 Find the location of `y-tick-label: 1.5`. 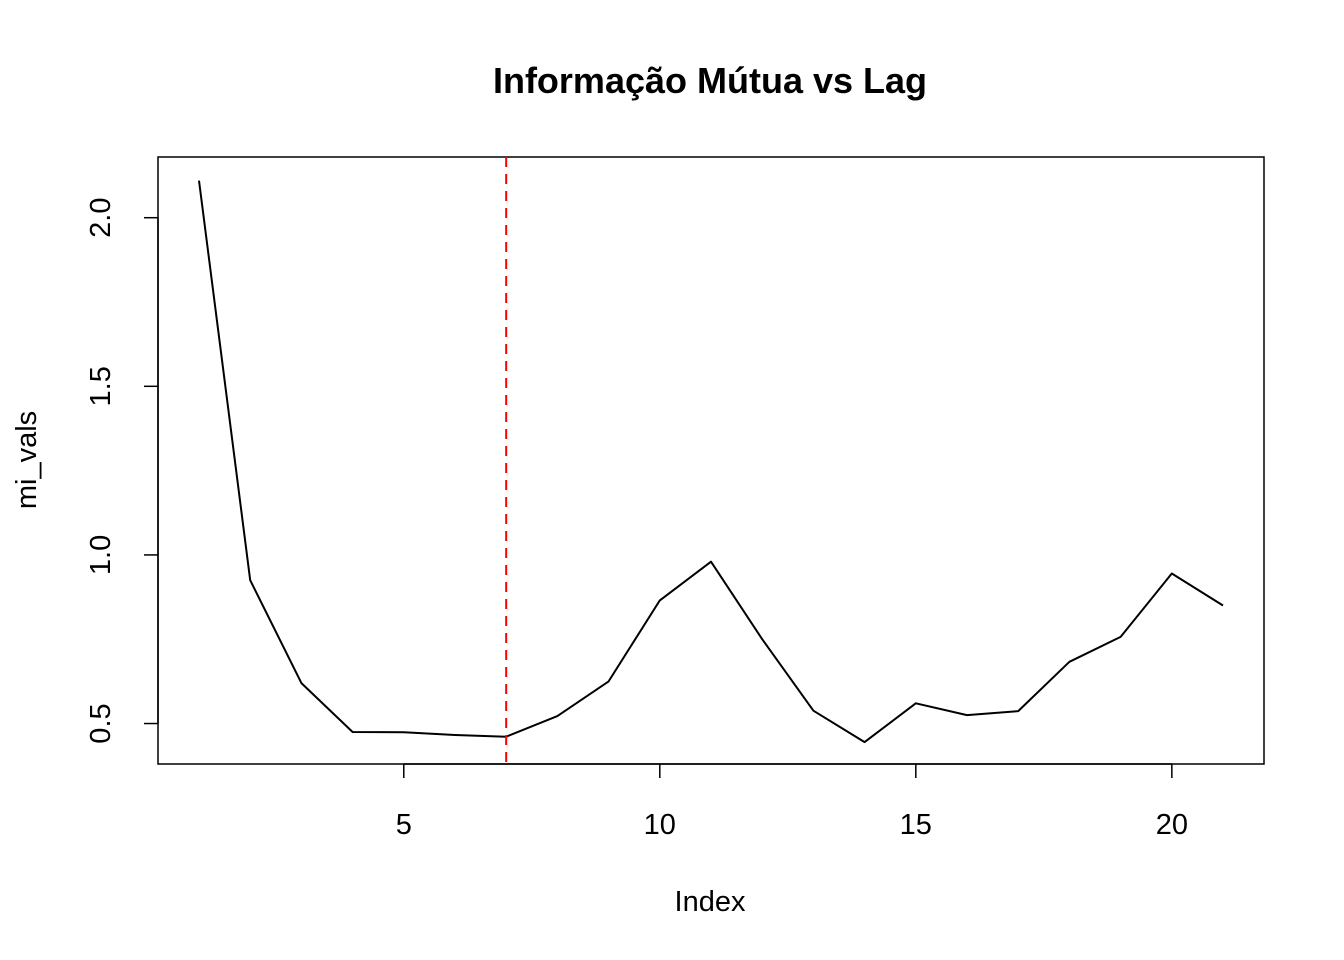

y-tick-label: 1.5 is located at coordinates (101, 386).